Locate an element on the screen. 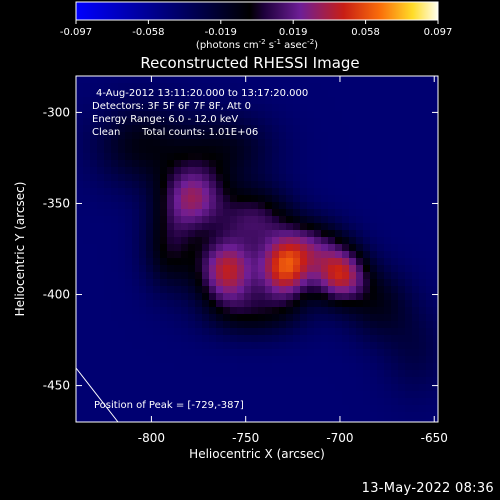 The height and width of the screenshot is (500, 500). chart-title: Reconstructed RHESSI Image is located at coordinates (249, 63).